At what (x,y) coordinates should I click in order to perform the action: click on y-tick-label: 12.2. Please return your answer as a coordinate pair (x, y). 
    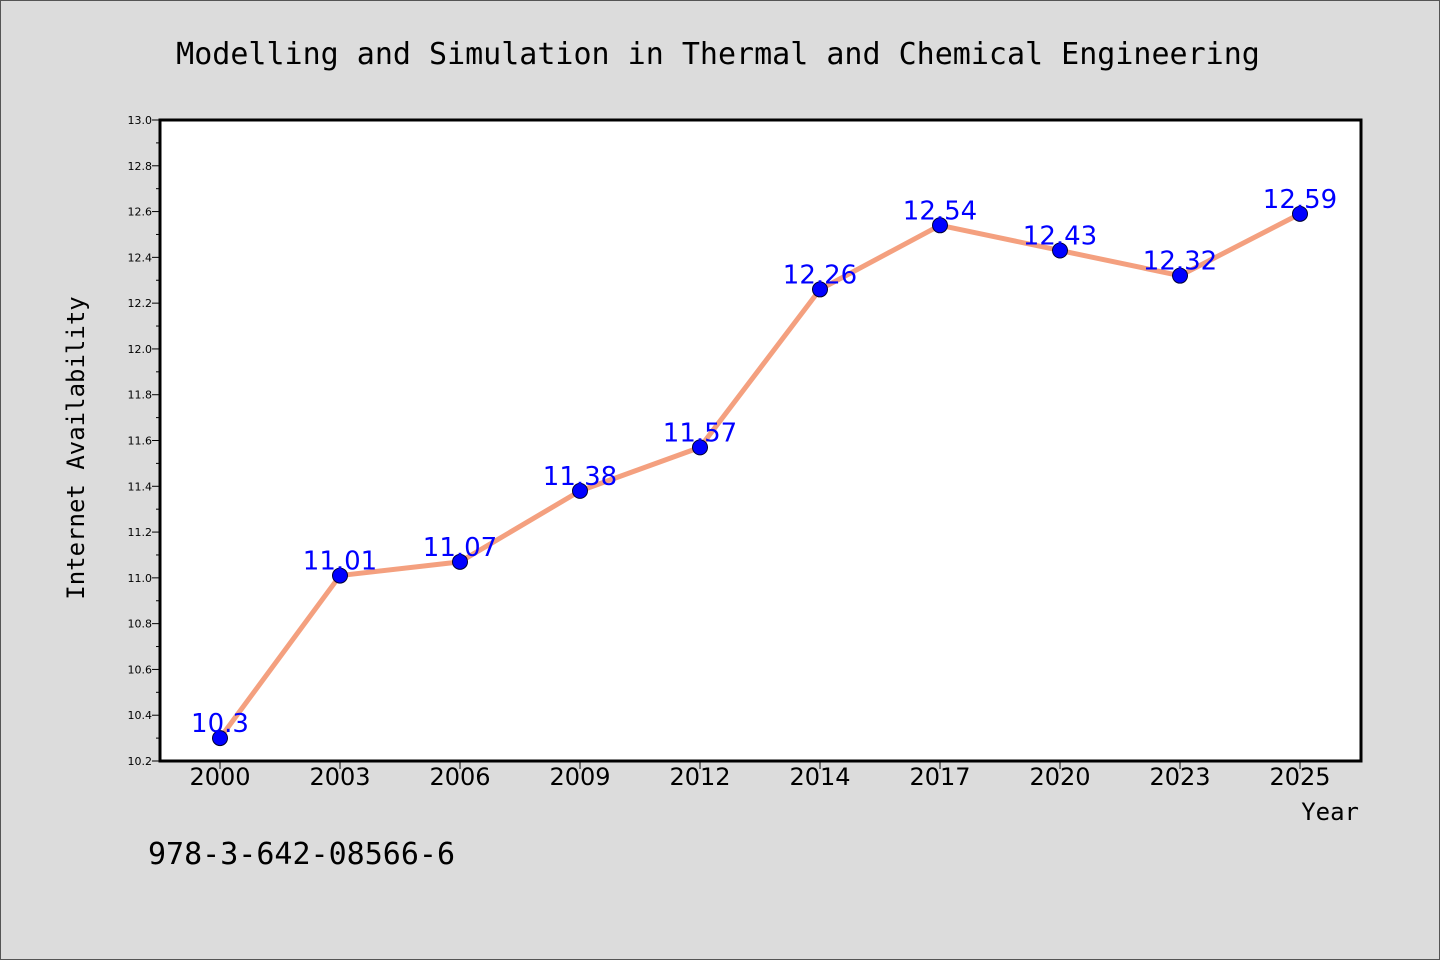
    Looking at the image, I should click on (140, 303).